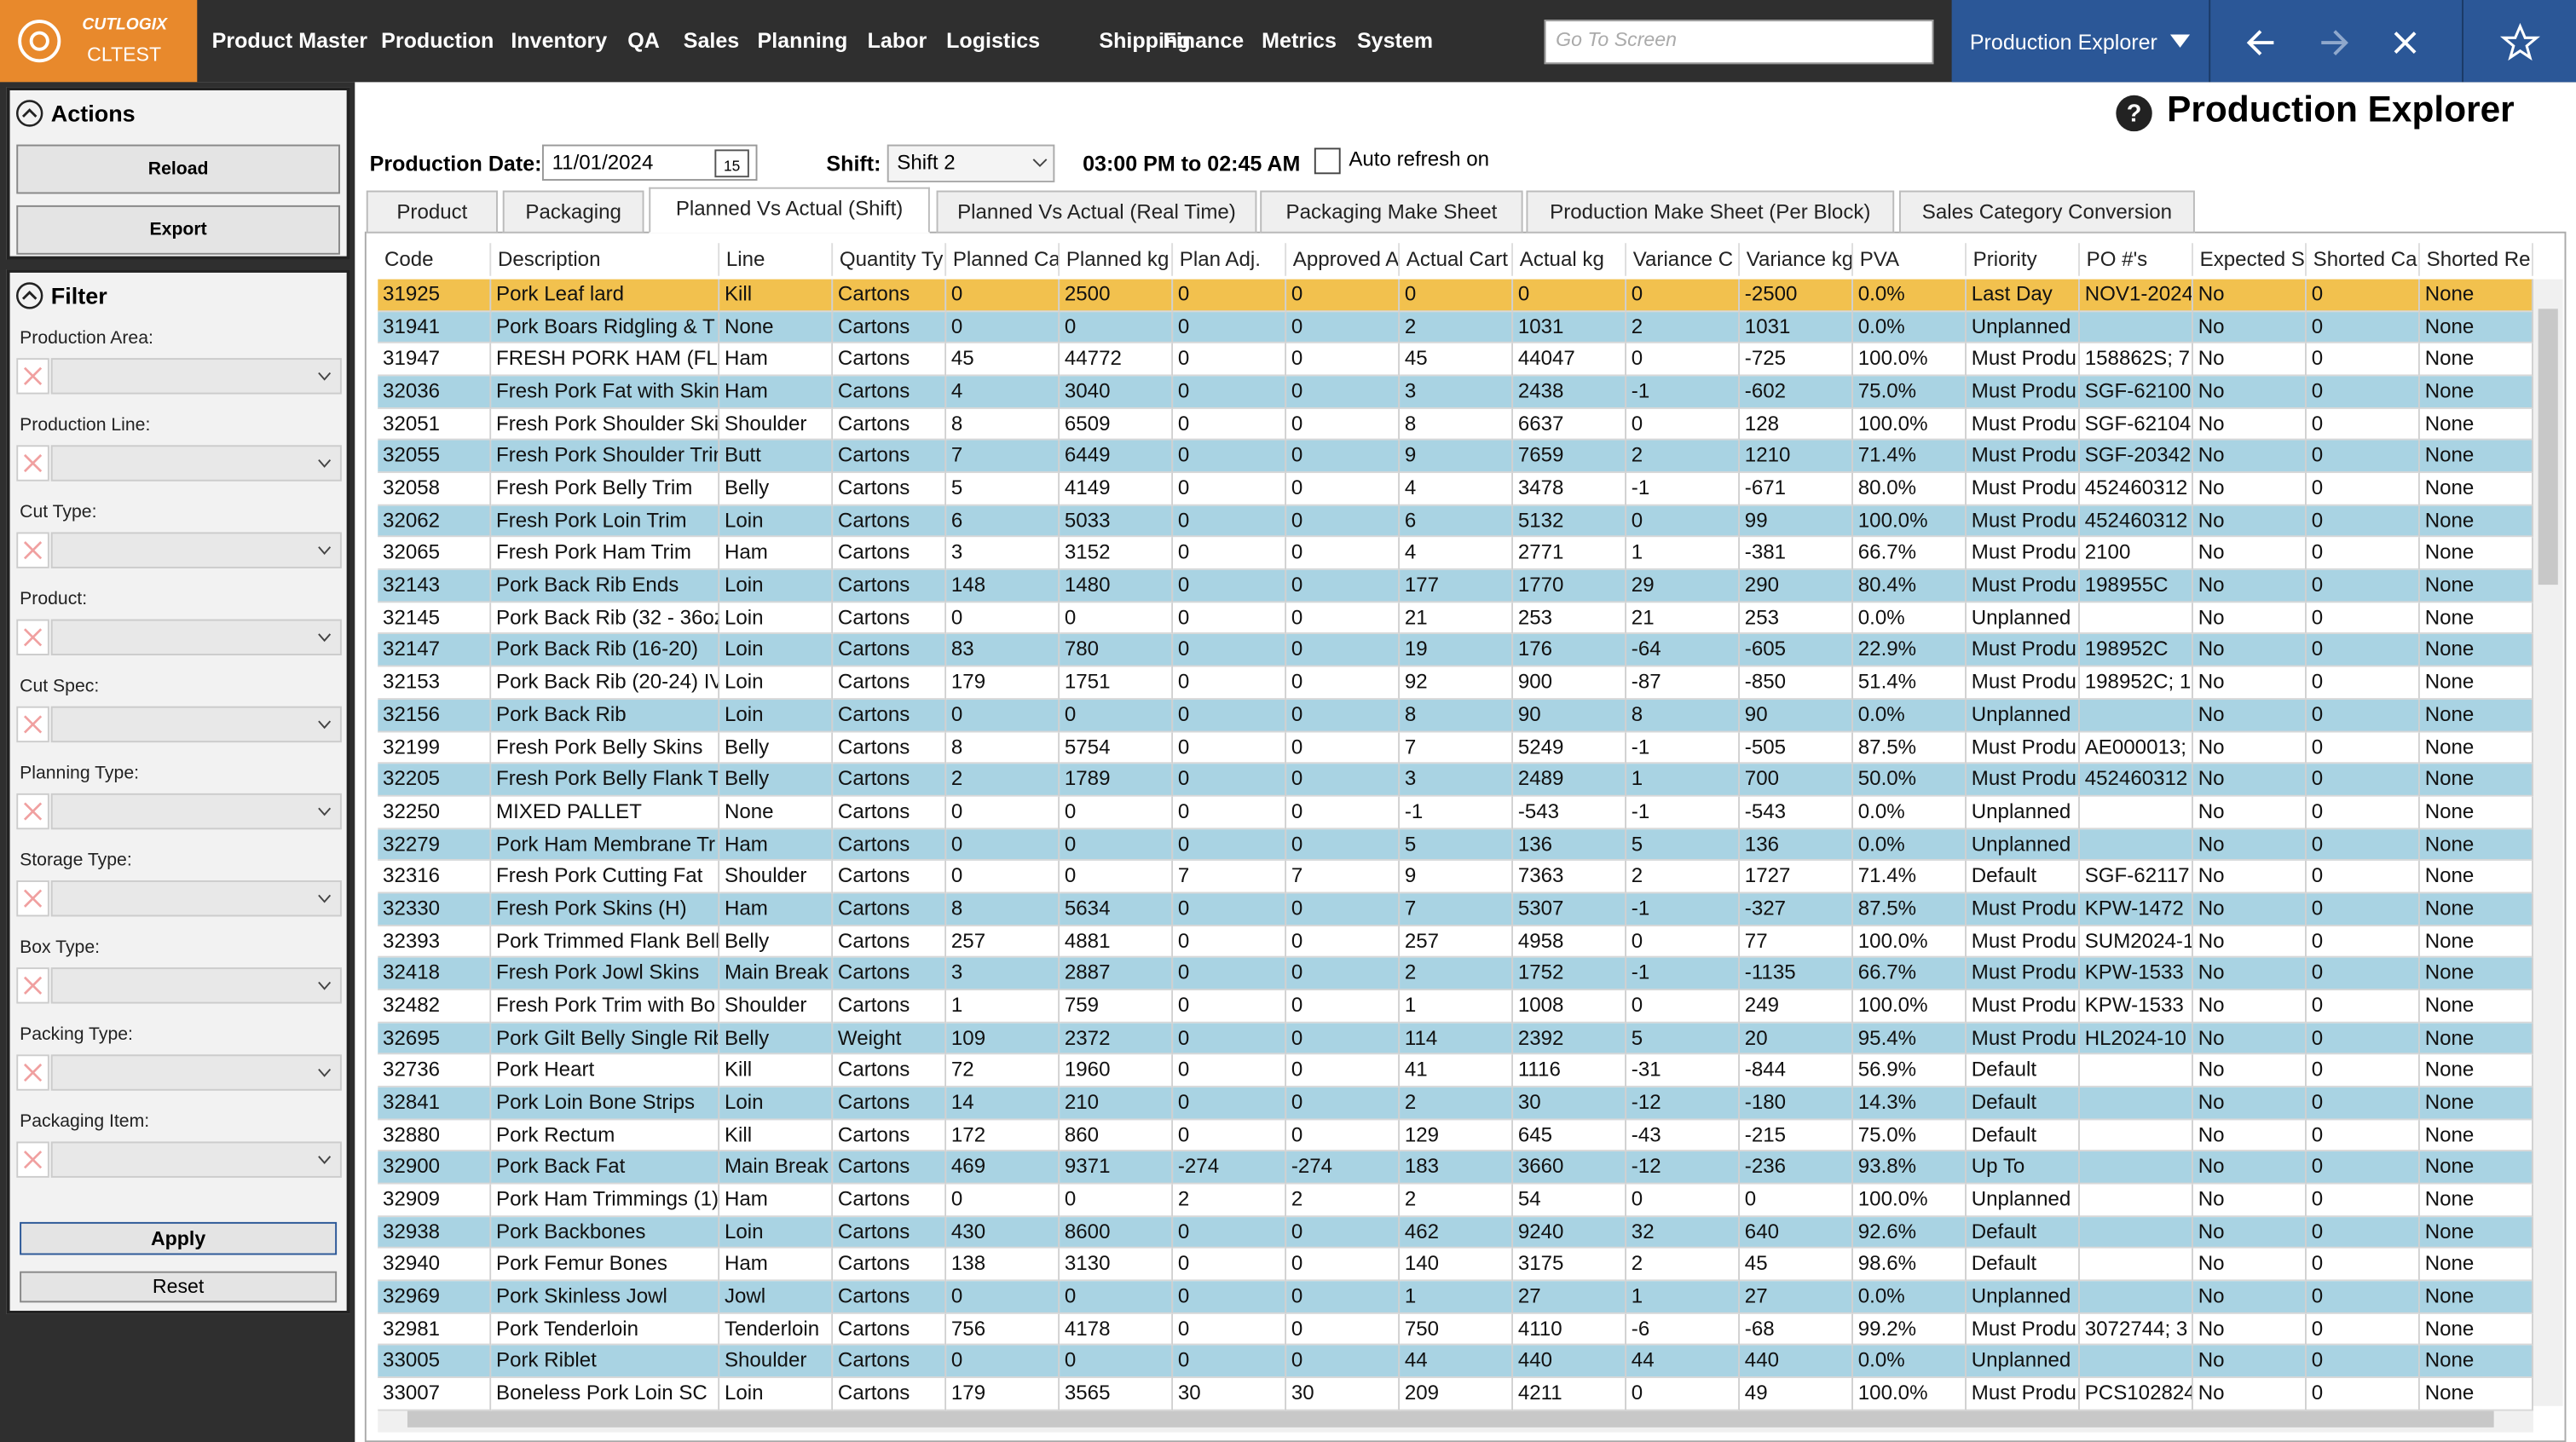 The height and width of the screenshot is (1442, 2576). I want to click on table-cell: MIXED PALLET, so click(605, 812).